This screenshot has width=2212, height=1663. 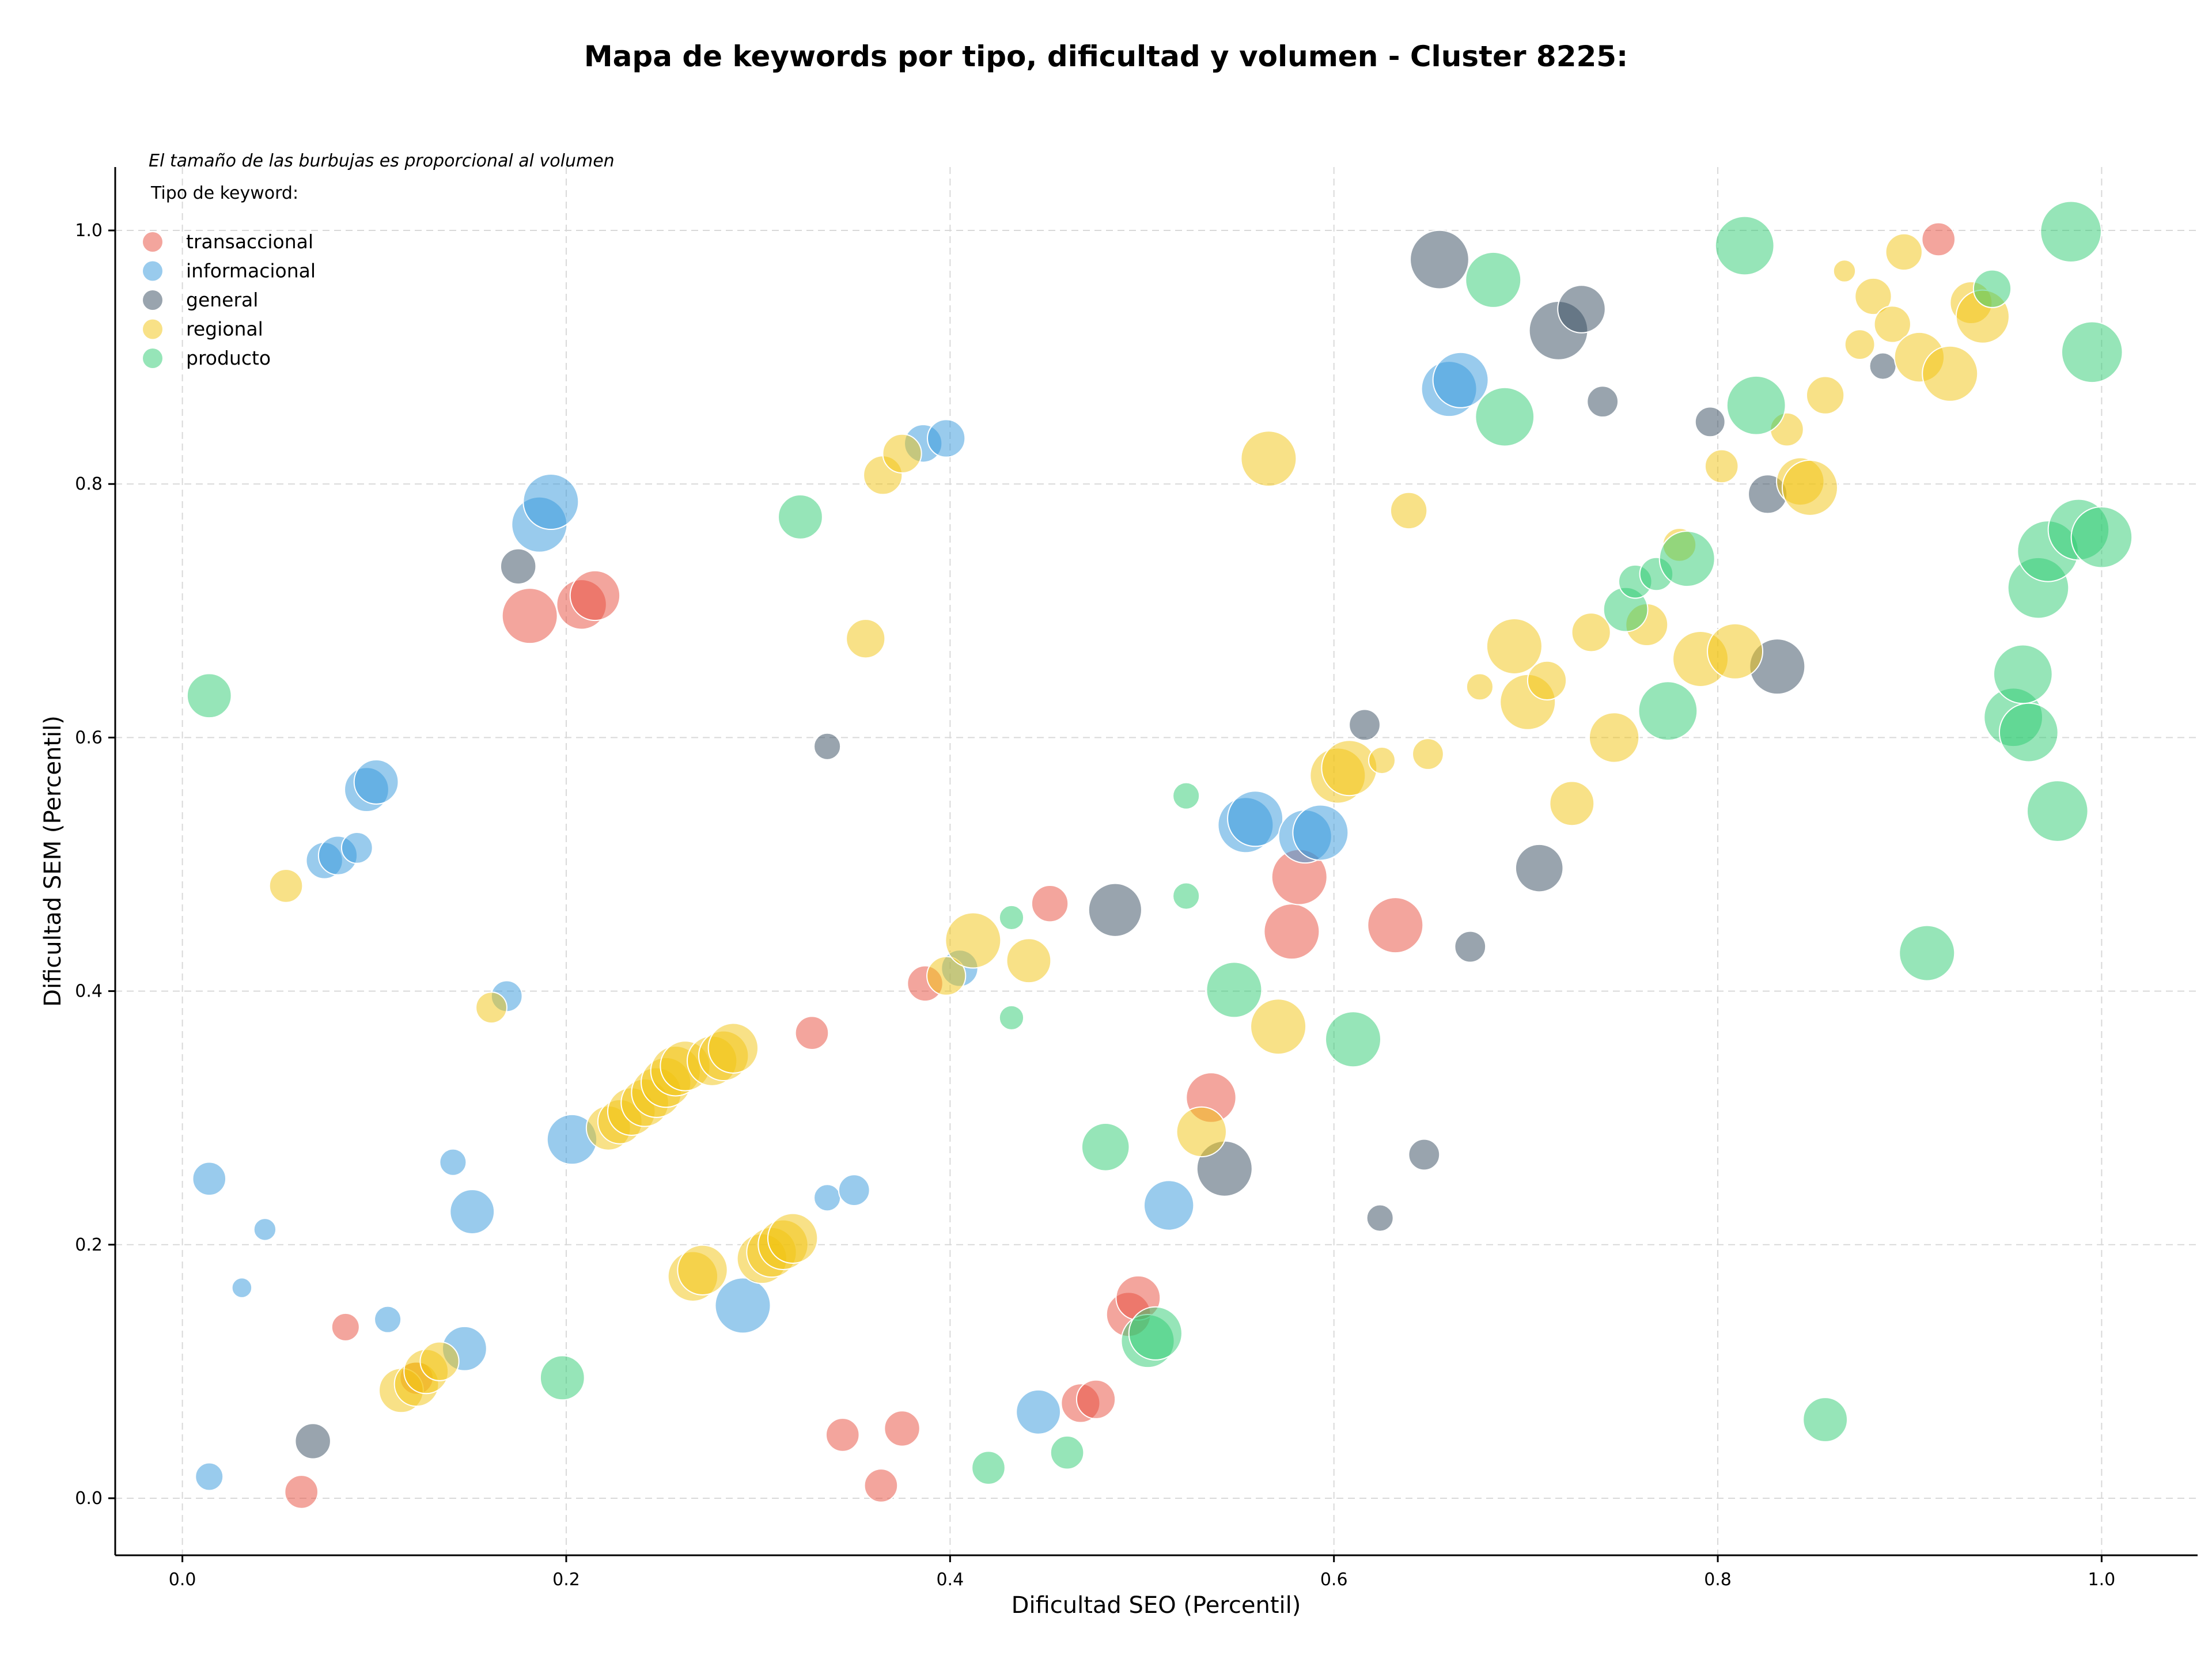 What do you see at coordinates (89, 484) in the screenshot?
I see `y-tick-label: 0.8` at bounding box center [89, 484].